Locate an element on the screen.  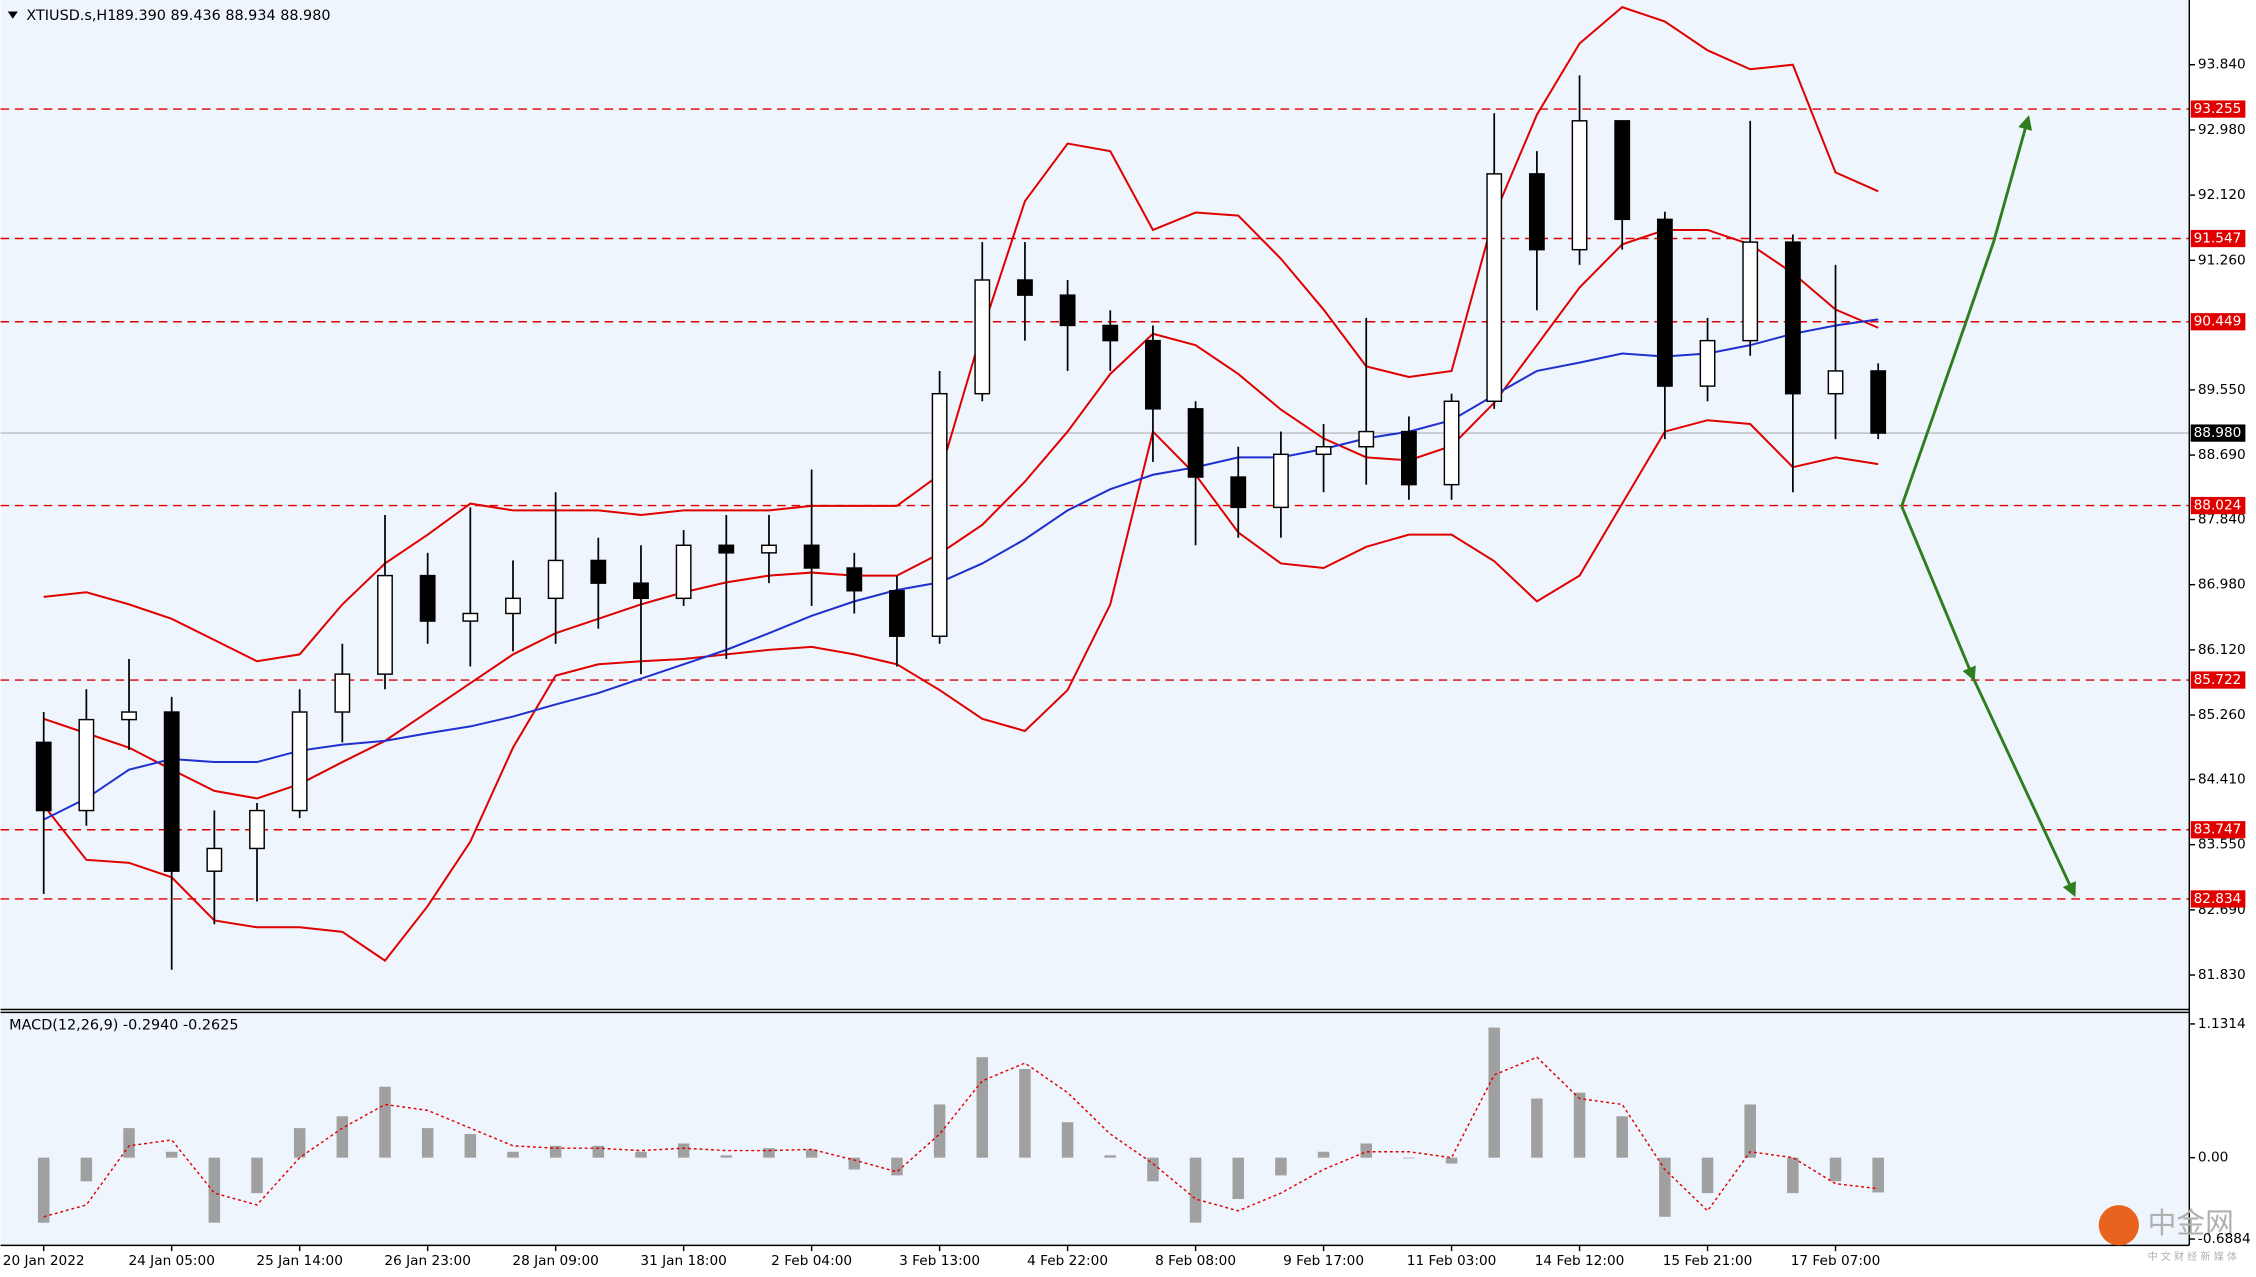
x-tick-label: 28 Jan 09:00 is located at coordinates (555, 1261).